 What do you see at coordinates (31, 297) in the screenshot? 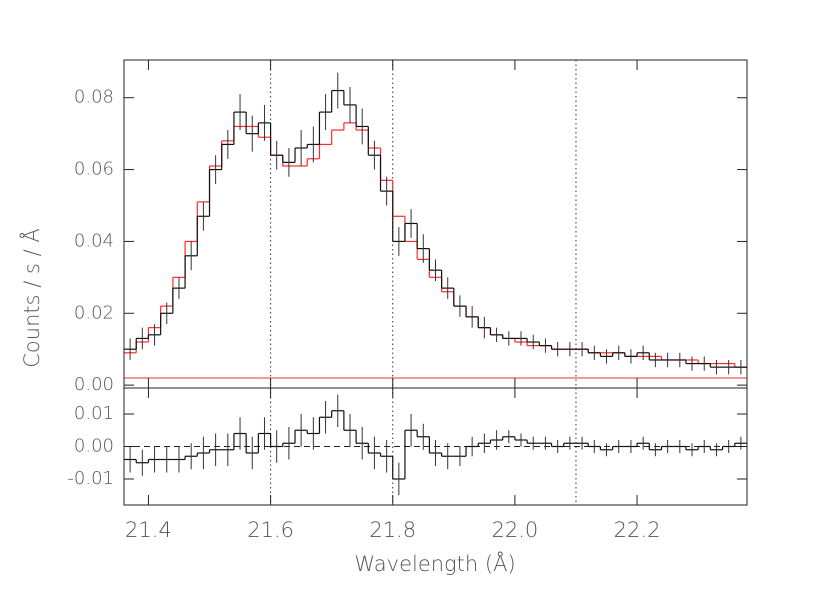
I see `y-axis-label: Counts / s / Å` at bounding box center [31, 297].